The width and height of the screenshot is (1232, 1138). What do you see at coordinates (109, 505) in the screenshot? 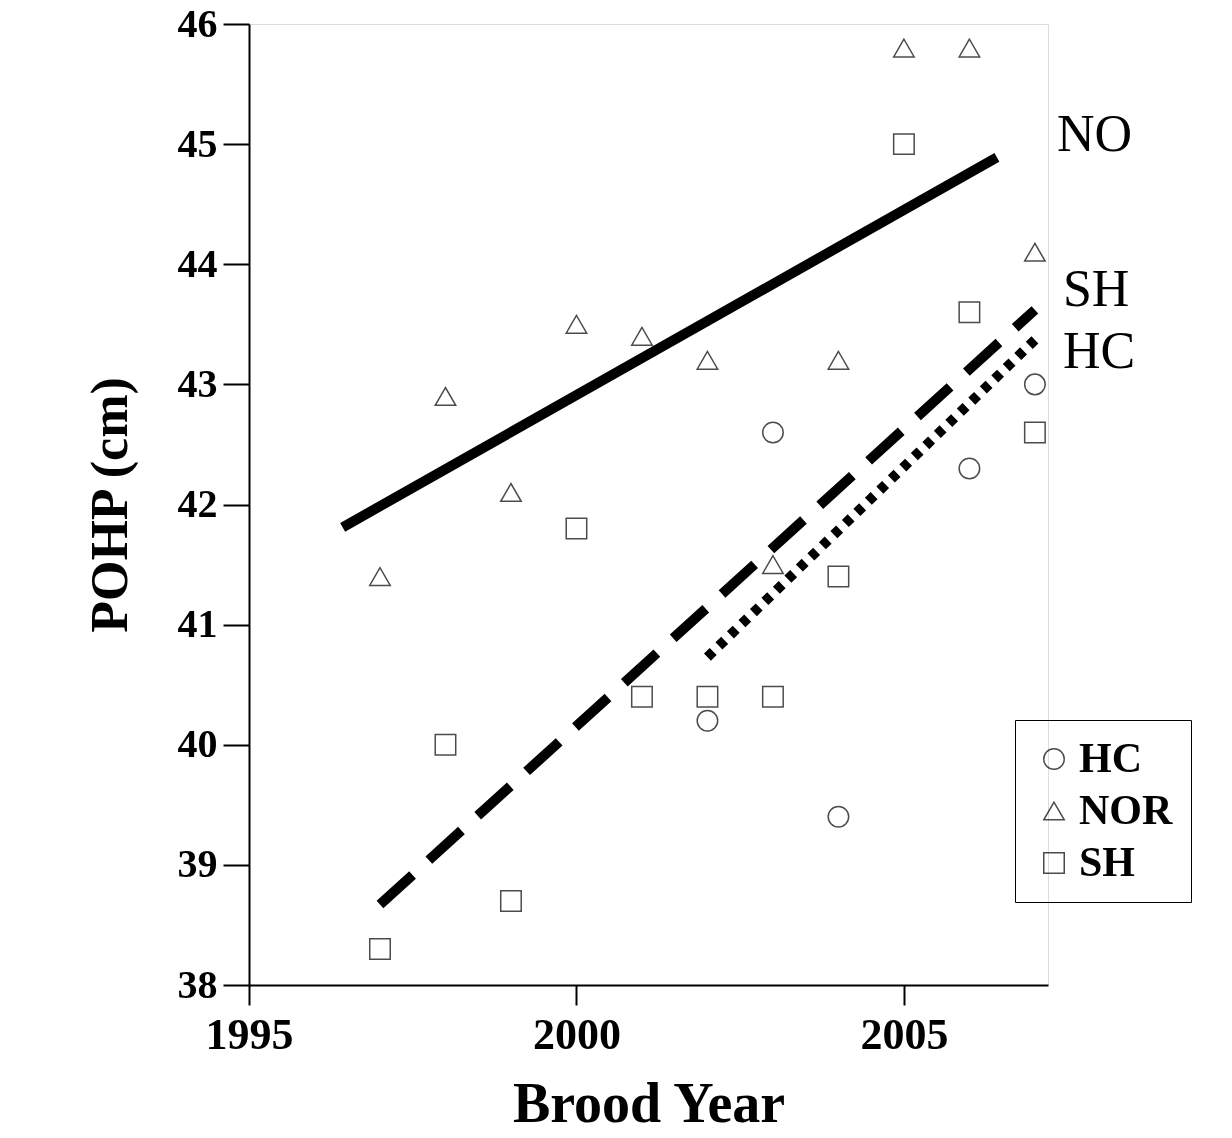
I see `y-axis-title: POHP (cm)` at bounding box center [109, 505].